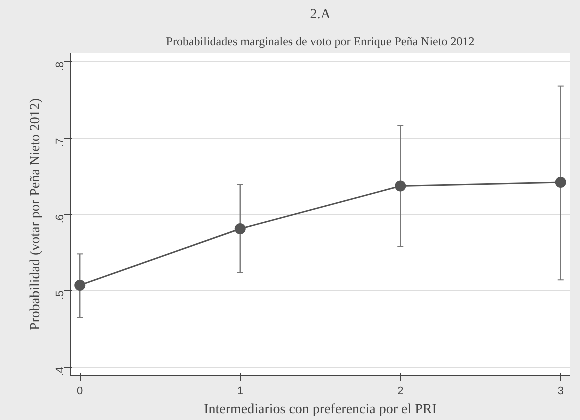 The image size is (580, 420). What do you see at coordinates (60, 371) in the screenshot?
I see `y-tick-label: .4` at bounding box center [60, 371].